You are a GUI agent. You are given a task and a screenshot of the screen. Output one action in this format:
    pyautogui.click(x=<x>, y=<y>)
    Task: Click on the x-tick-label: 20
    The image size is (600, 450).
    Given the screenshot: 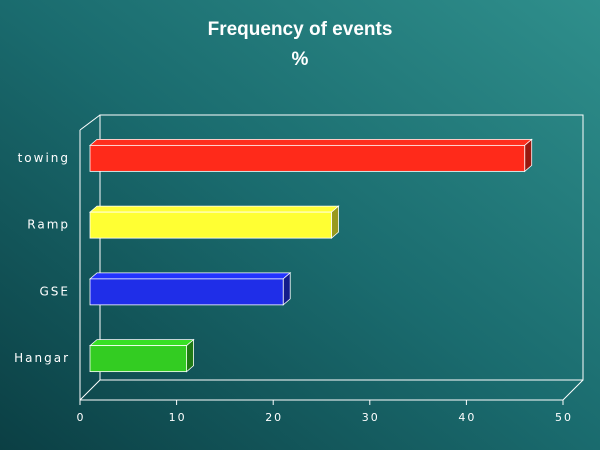 What is the action you would take?
    pyautogui.click(x=274, y=417)
    